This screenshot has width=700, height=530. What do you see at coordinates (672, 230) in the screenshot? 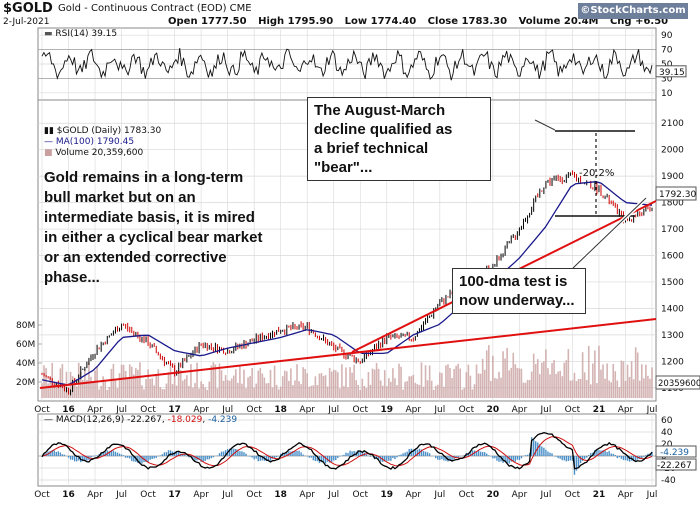
I see `price-tick-label: 1700` at bounding box center [672, 230].